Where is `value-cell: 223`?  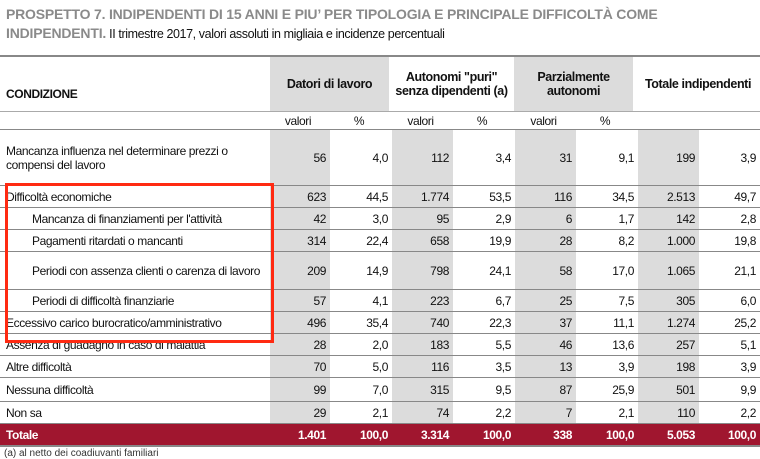 value-cell: 223 is located at coordinates (422, 300).